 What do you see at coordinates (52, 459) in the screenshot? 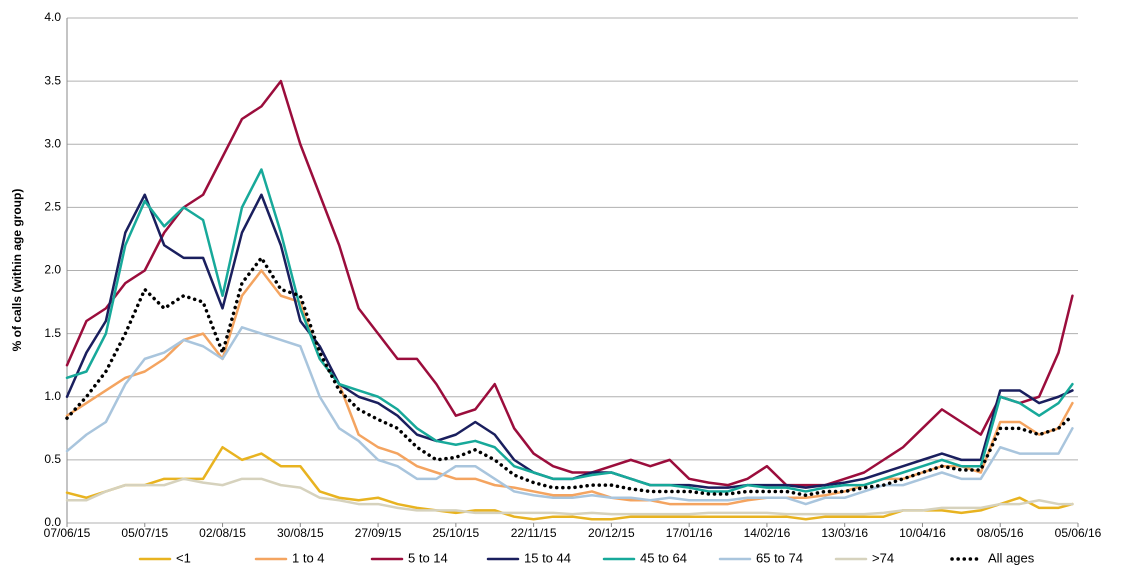
I see `y-tick-label: 0.5` at bounding box center [52, 459].